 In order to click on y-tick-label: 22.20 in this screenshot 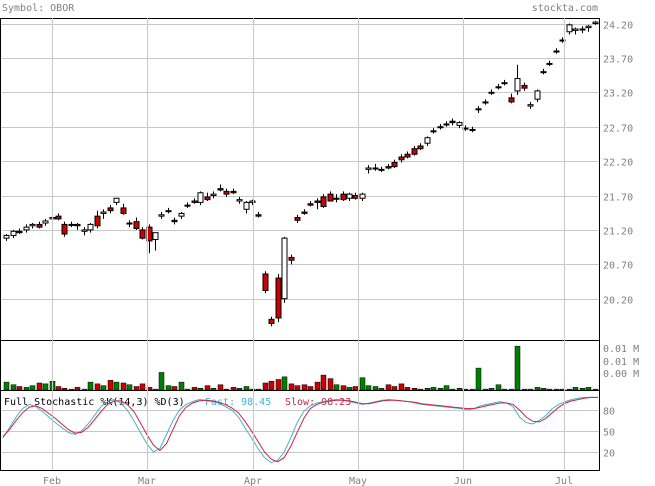, I will do `click(618, 163)`.